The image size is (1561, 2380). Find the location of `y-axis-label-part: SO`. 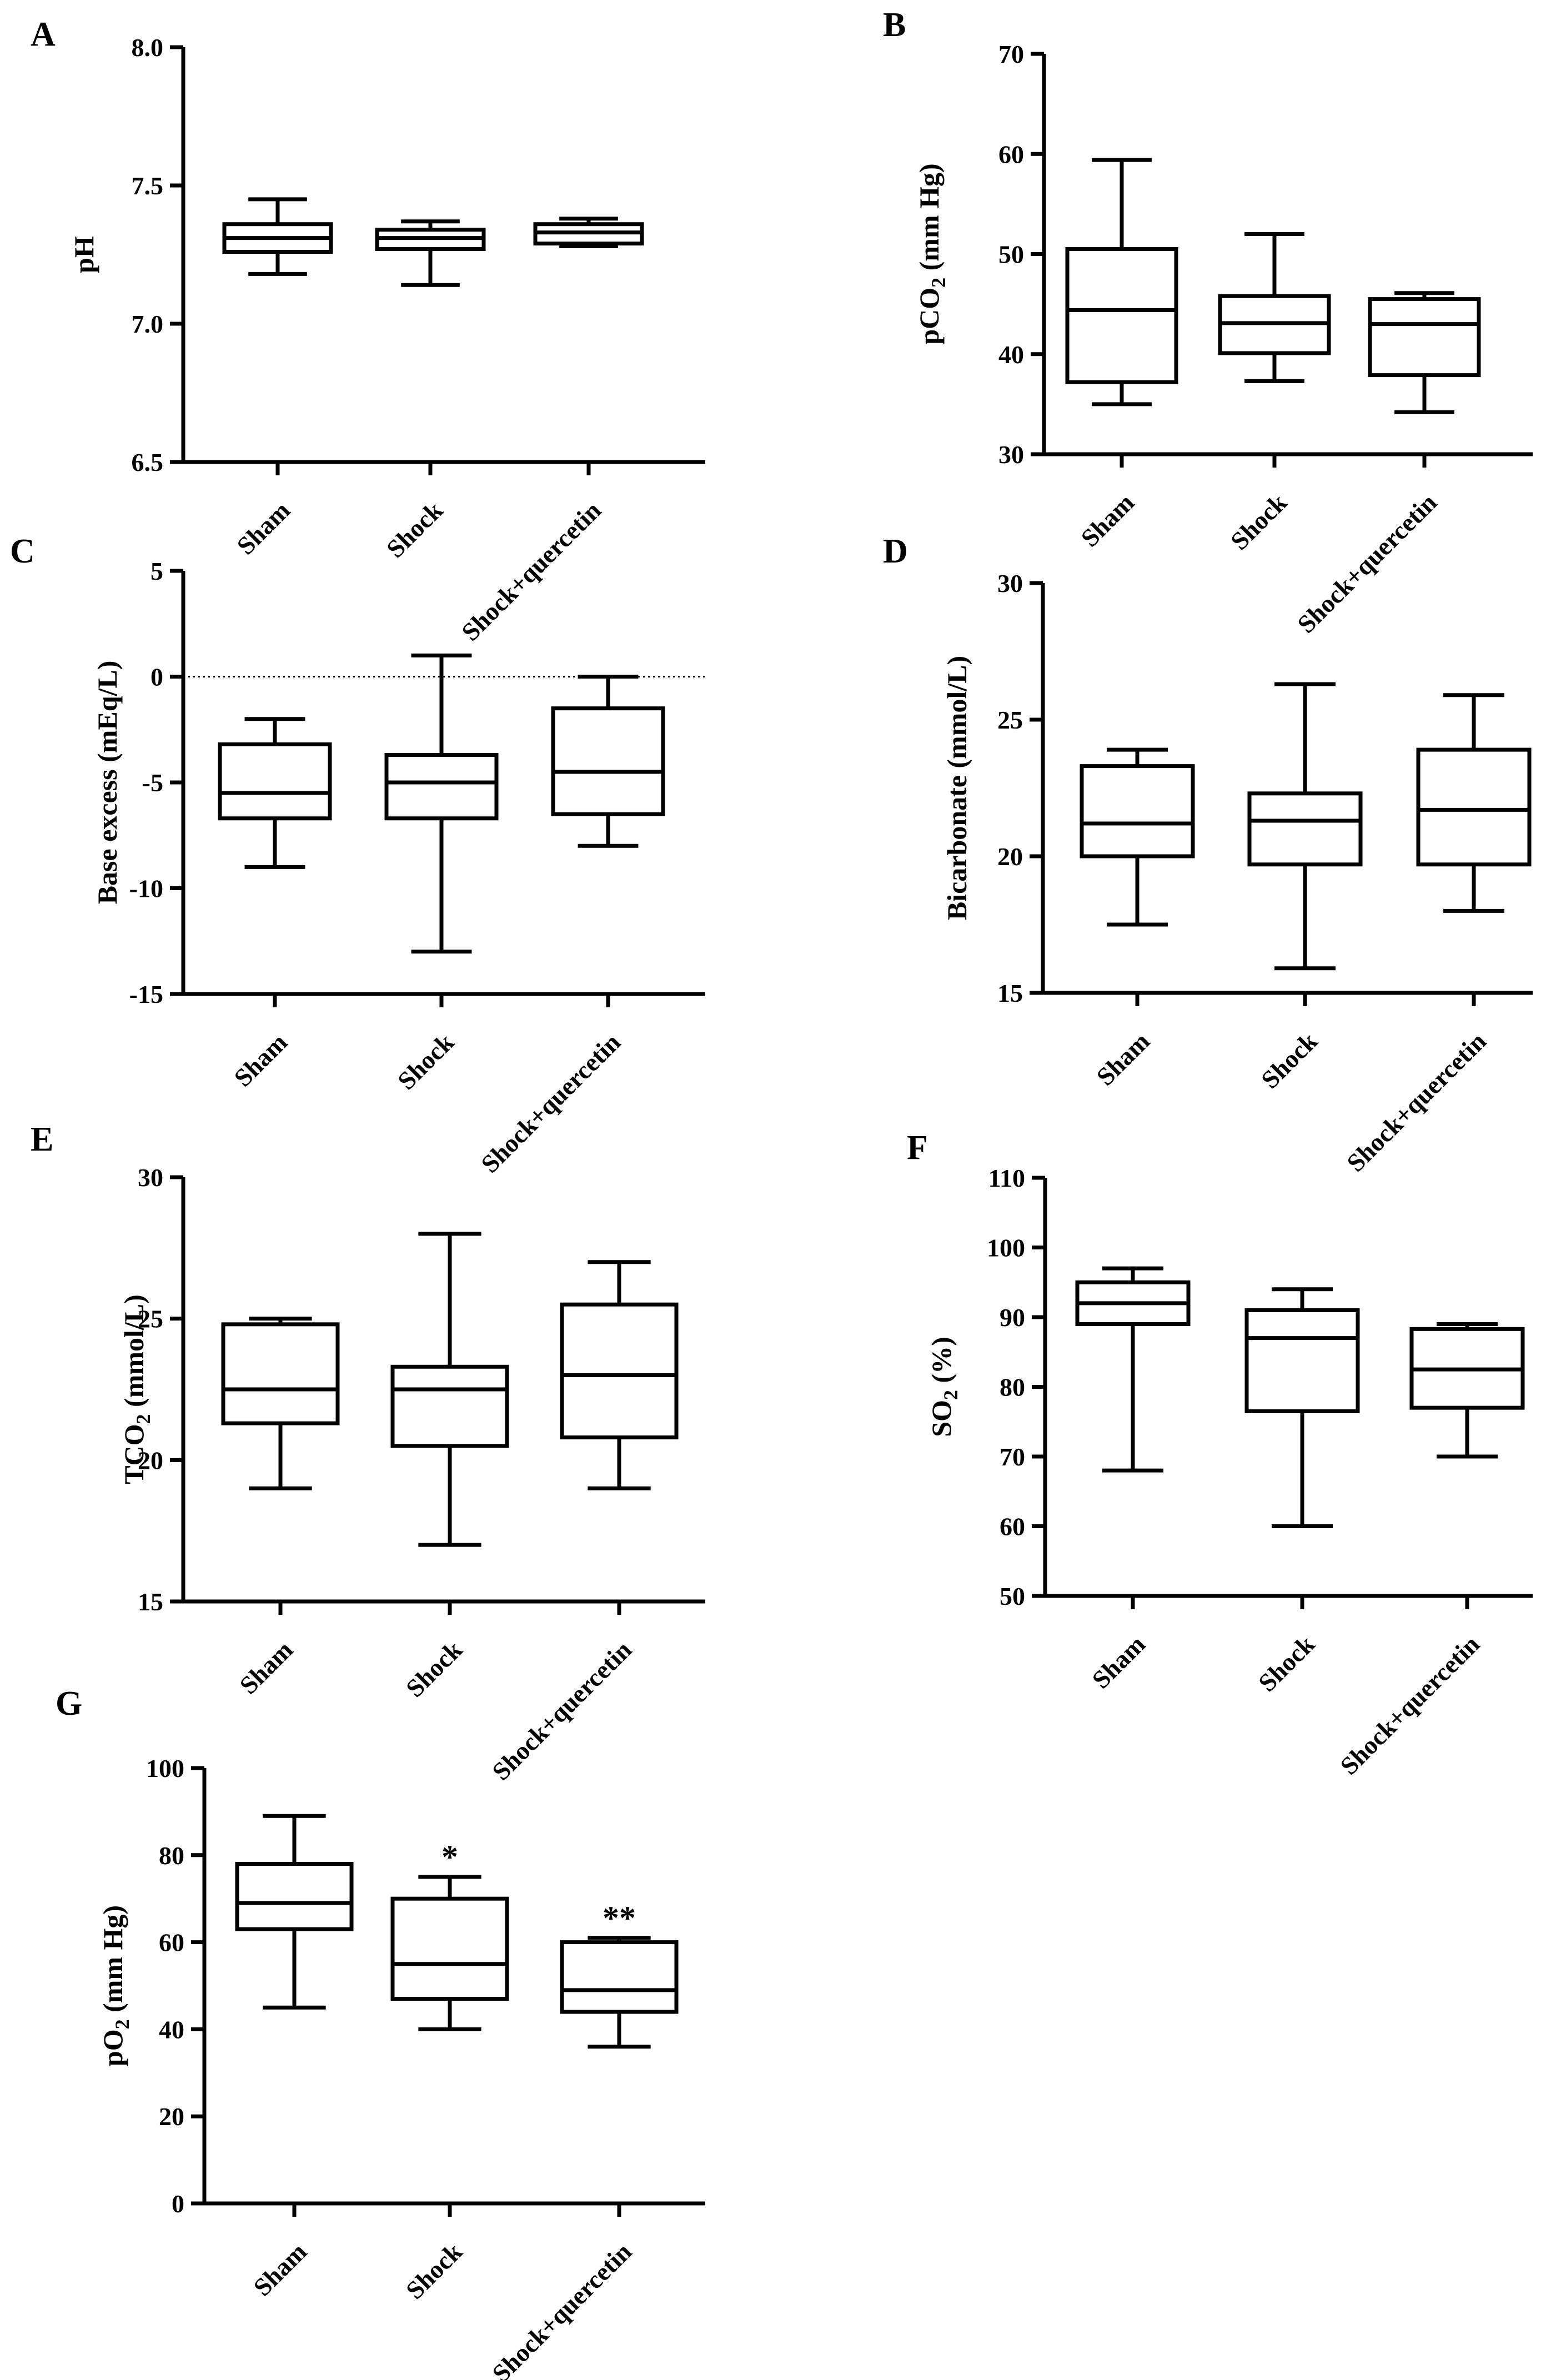

y-axis-label-part: SO is located at coordinates (942, 1418).